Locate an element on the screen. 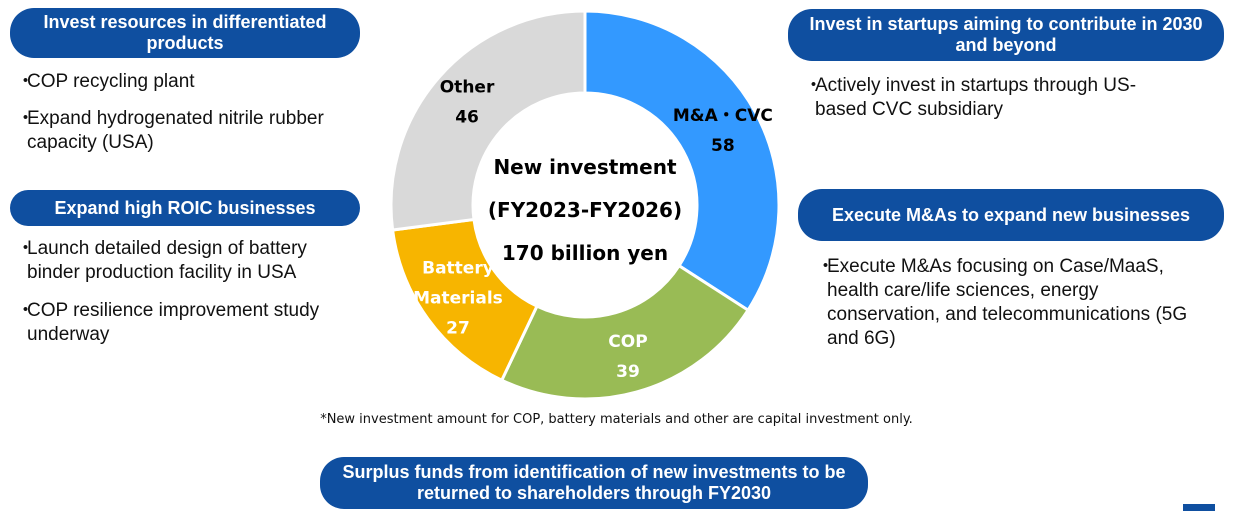 The width and height of the screenshot is (1233, 511). bullet-text: COP recycling plant is located at coordinates (111, 81).